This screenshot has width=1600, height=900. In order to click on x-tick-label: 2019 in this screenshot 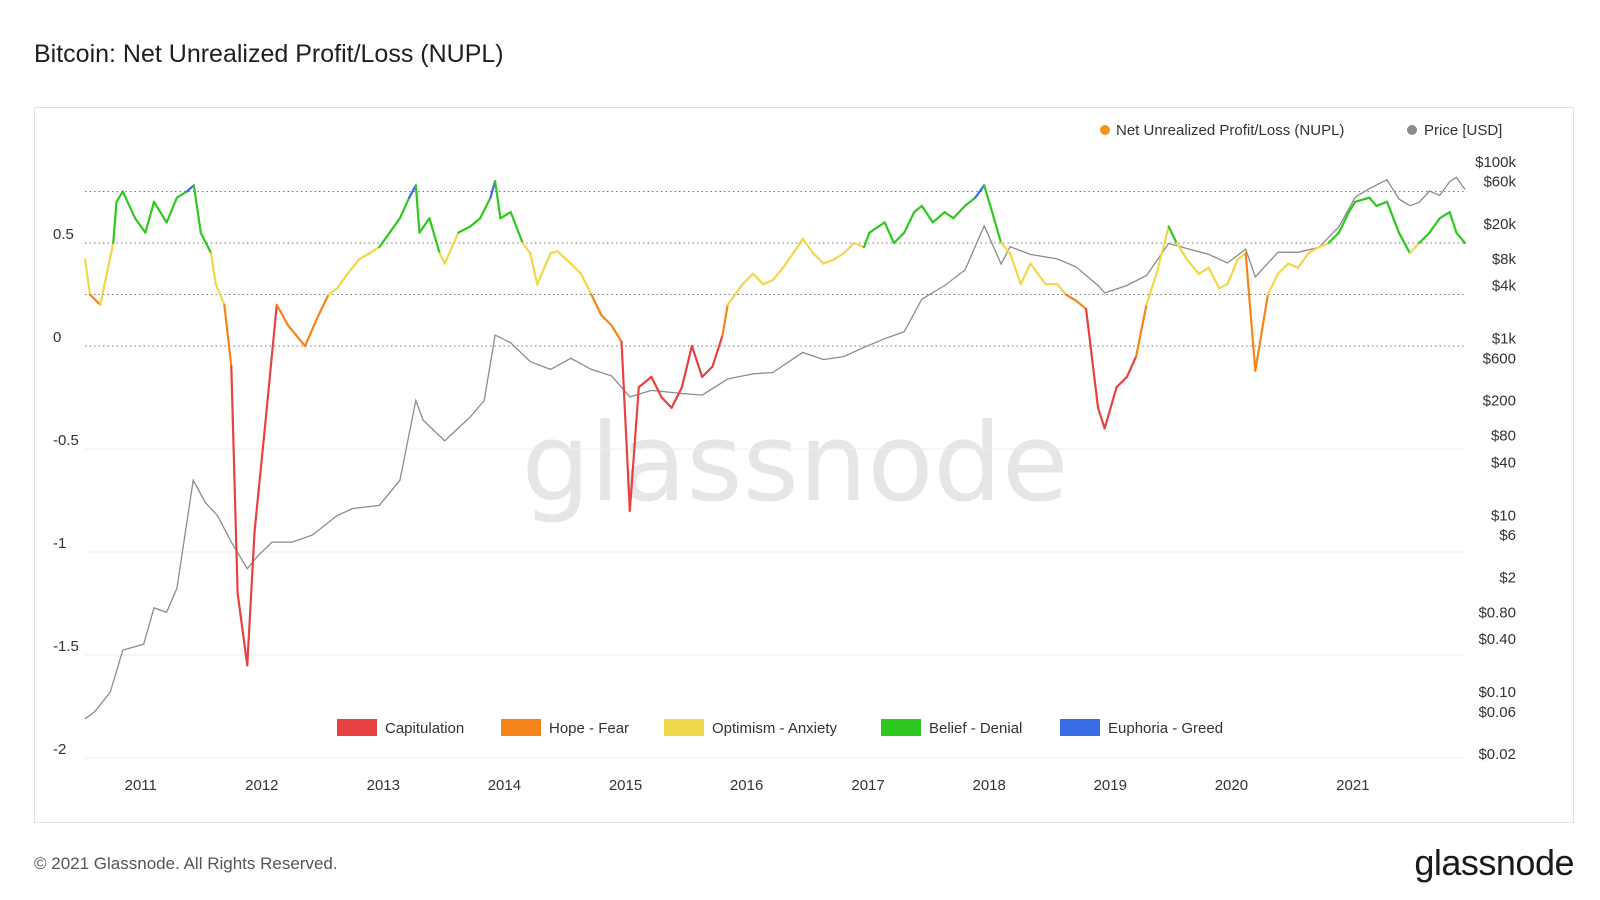, I will do `click(1110, 785)`.